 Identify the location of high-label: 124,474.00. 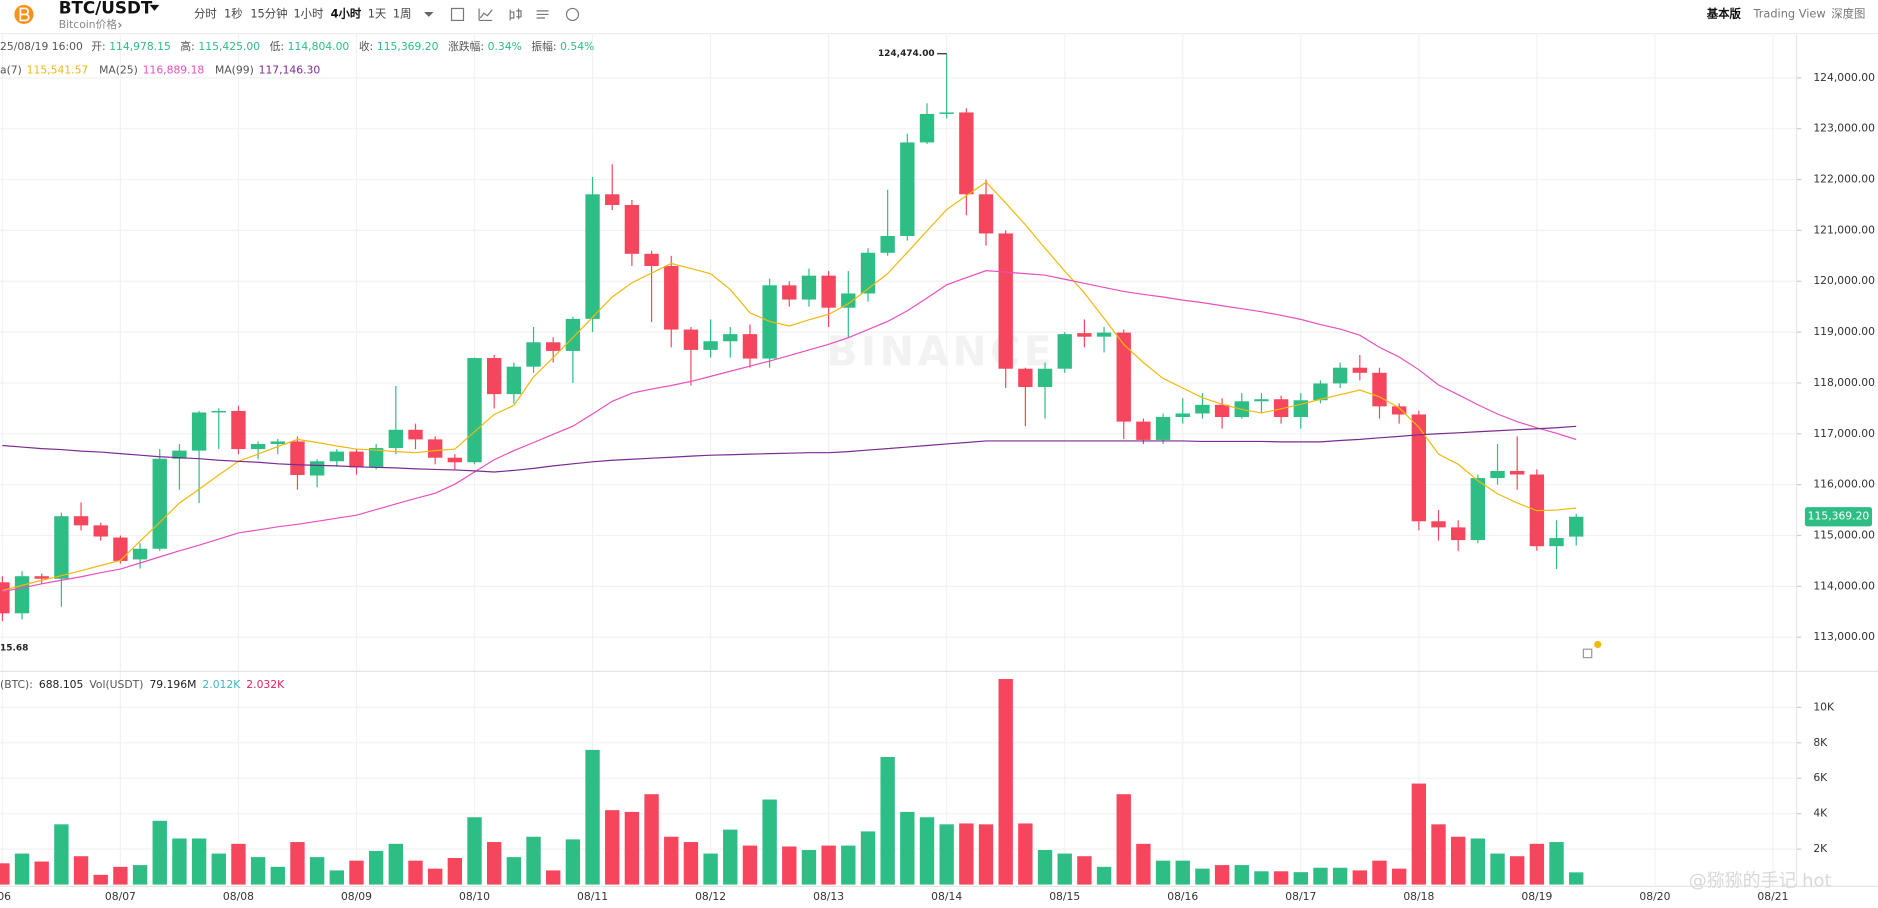
(906, 54).